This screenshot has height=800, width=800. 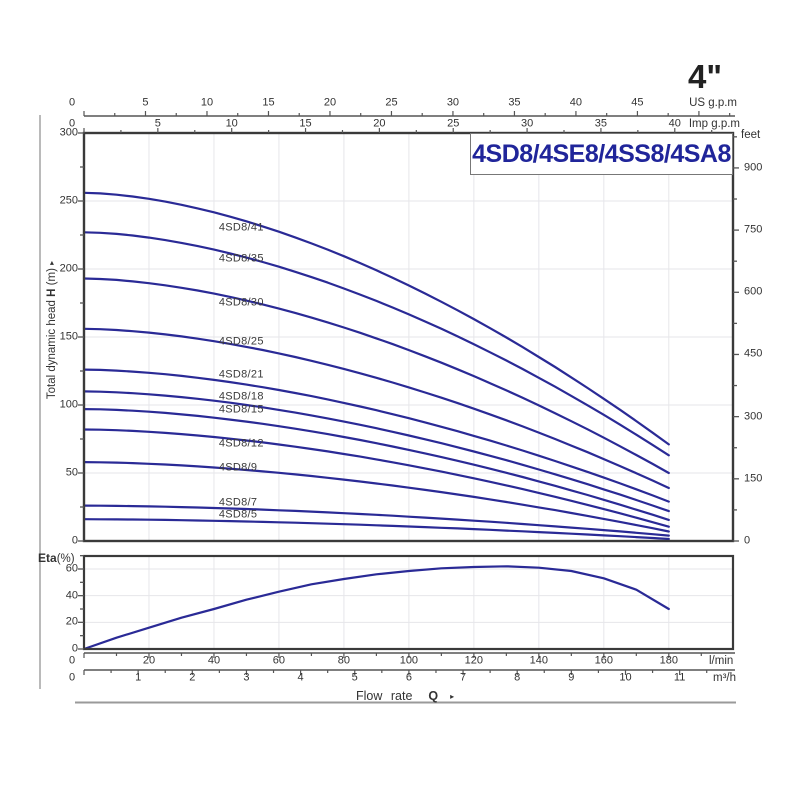 I want to click on pump-diameter-label: 4", so click(x=705, y=76).